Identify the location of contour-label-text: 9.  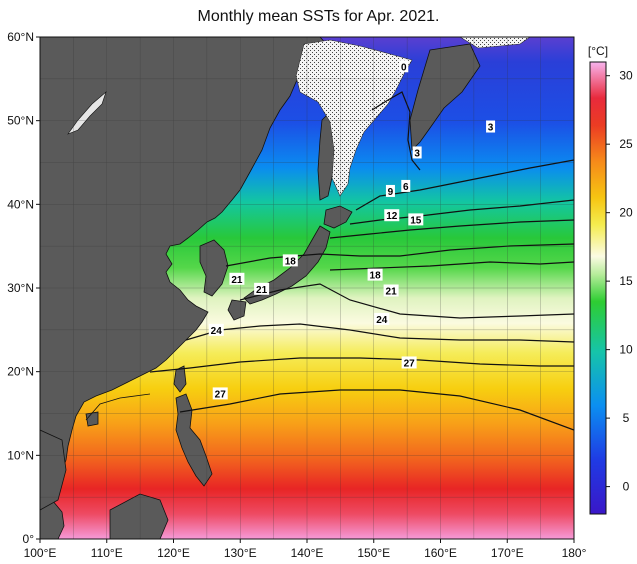
(391, 192).